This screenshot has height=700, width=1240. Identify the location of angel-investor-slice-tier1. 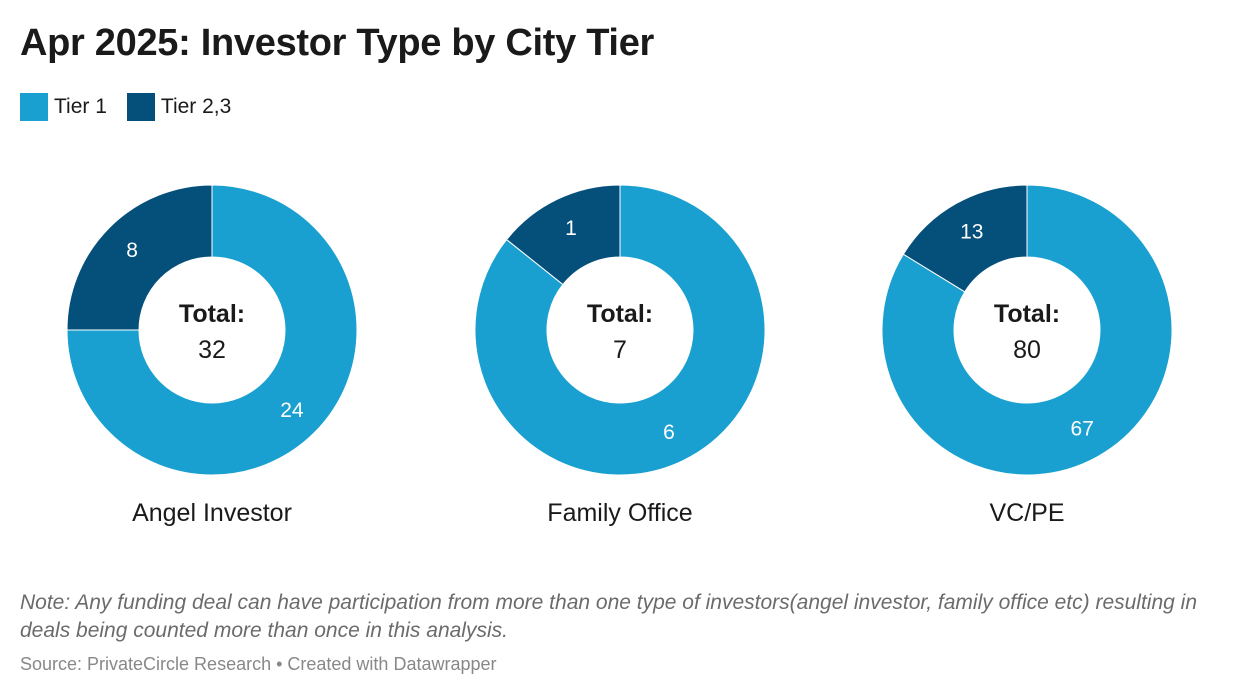
(212, 330).